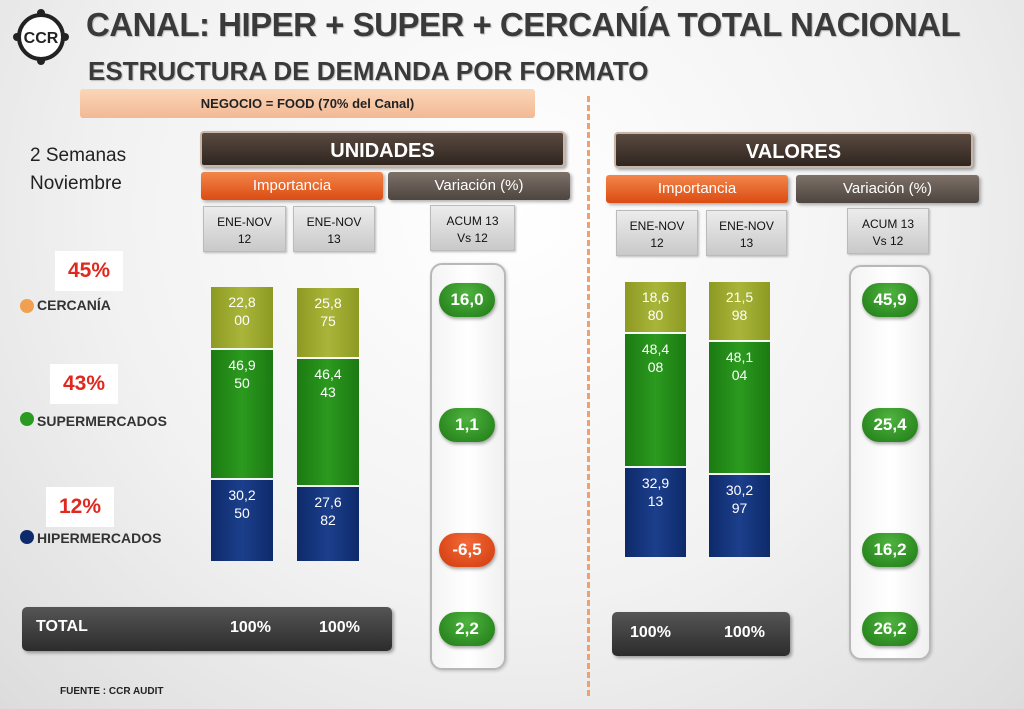 The width and height of the screenshot is (1024, 709). I want to click on unidades-bar-2013: 27,6 82 46,4 43 25,8 75, so click(328, 423).